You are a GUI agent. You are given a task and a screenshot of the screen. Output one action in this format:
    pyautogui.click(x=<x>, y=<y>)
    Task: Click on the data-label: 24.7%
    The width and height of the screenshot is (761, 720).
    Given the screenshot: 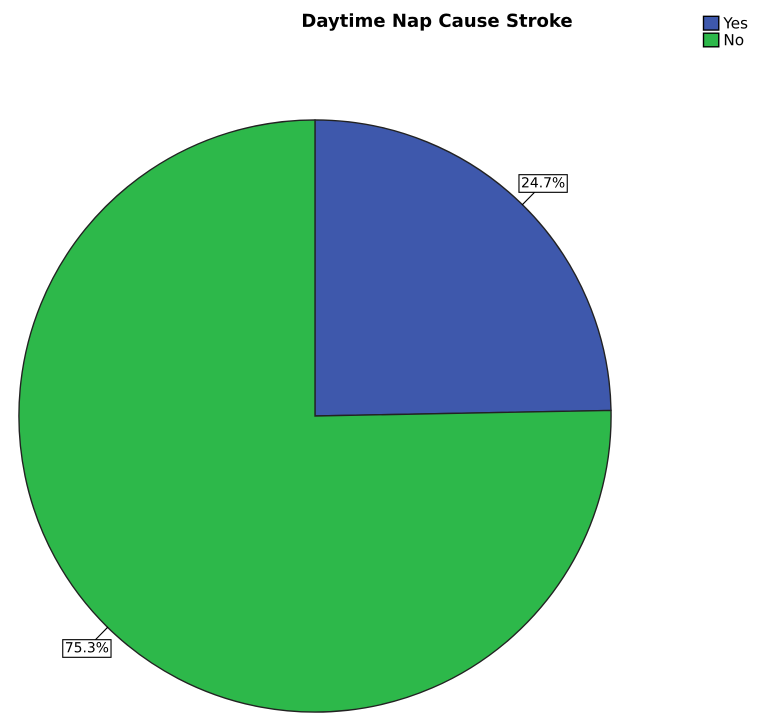 What is the action you would take?
    pyautogui.click(x=543, y=182)
    